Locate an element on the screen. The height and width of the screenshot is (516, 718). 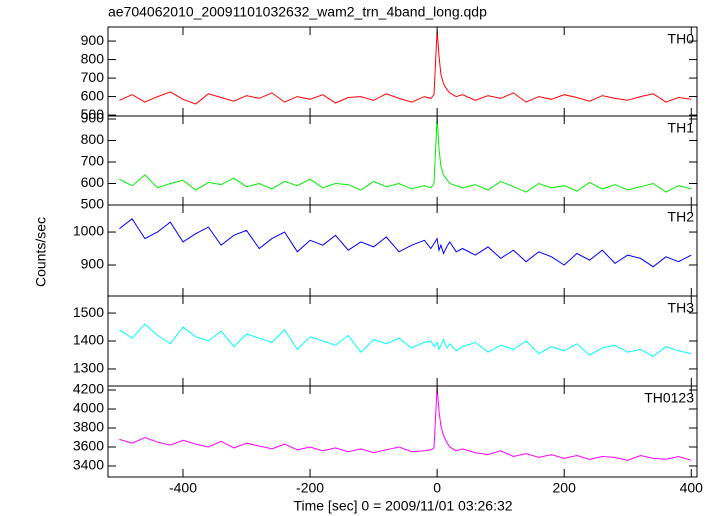
x-tick-label: -400 is located at coordinates (183, 488).